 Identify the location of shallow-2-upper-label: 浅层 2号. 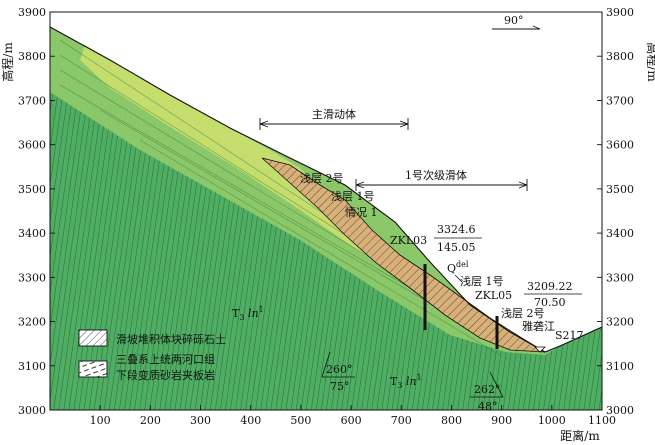
(322, 178).